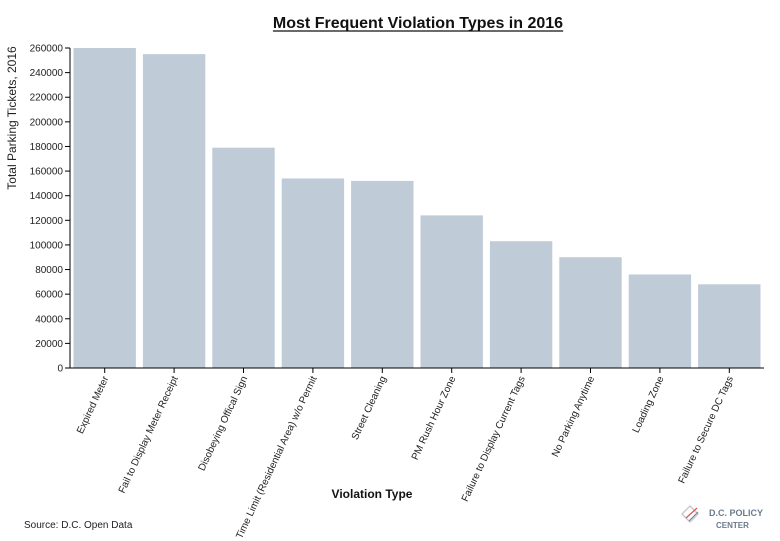 Image resolution: width=780 pixels, height=541 pixels. I want to click on chart-title: Most Frequent Violation Types in 2016, so click(418, 23).